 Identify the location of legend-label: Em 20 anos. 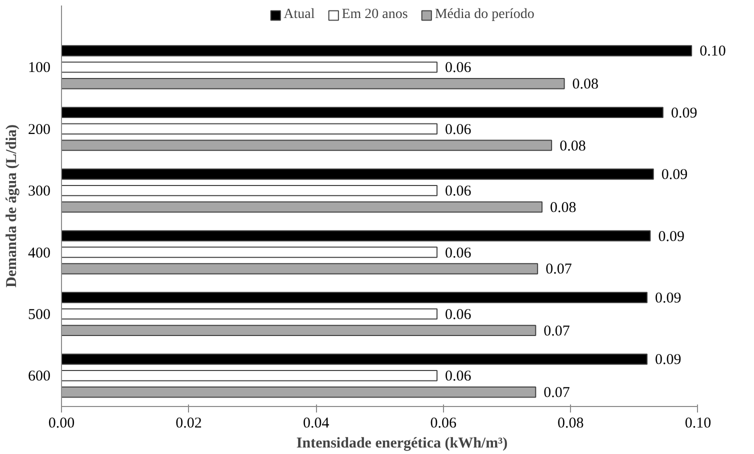
(375, 15).